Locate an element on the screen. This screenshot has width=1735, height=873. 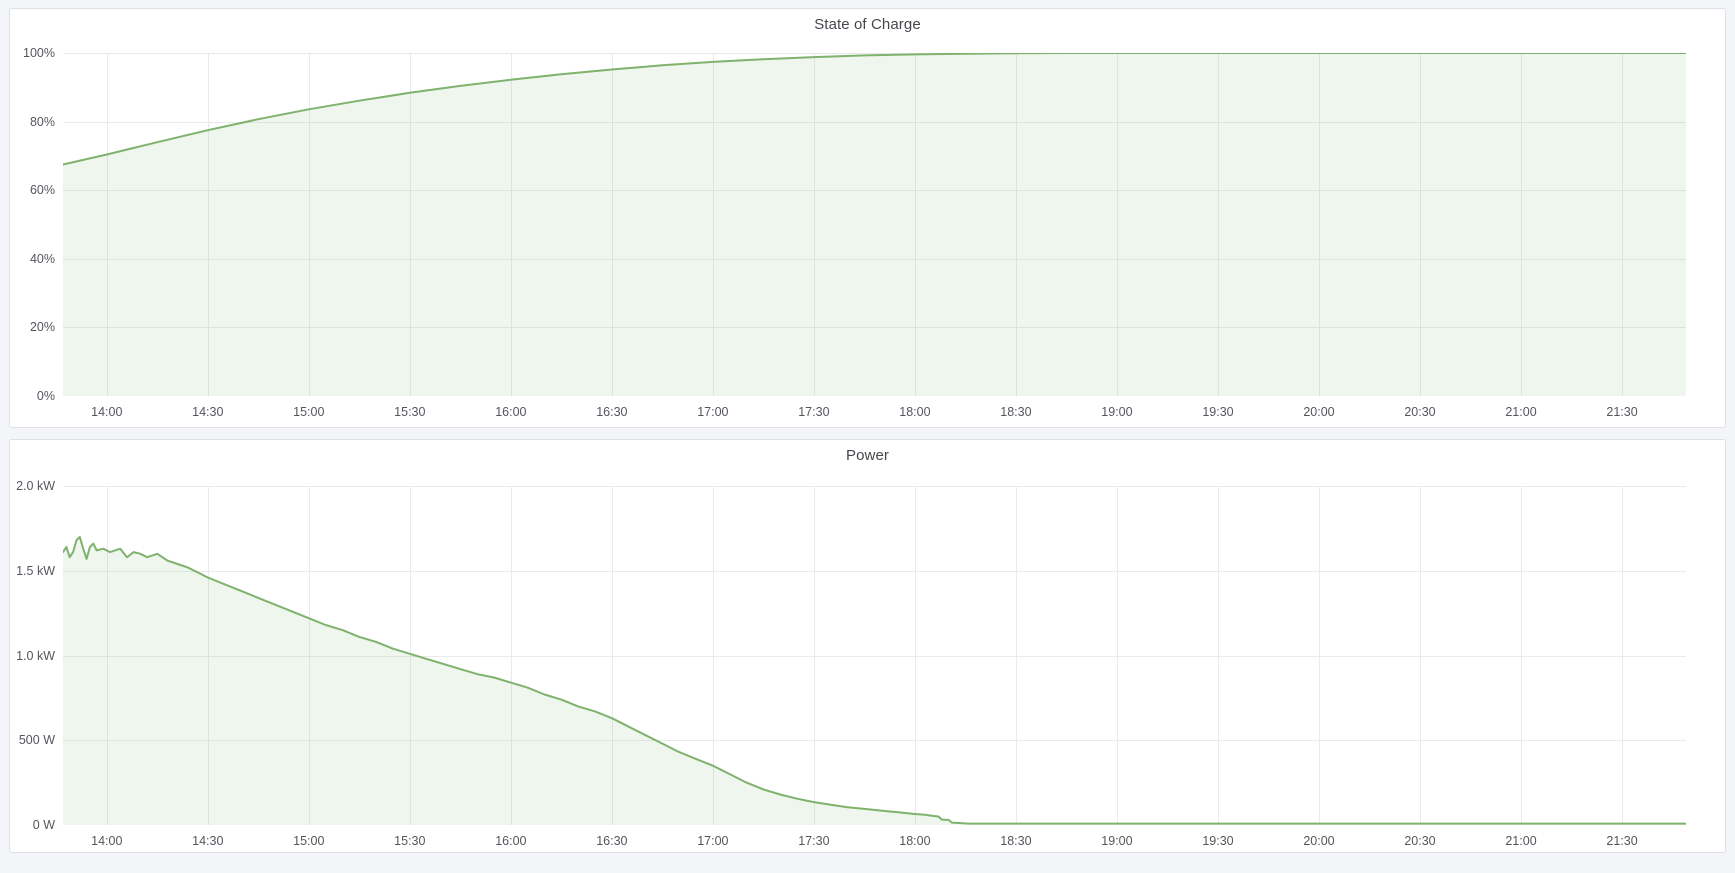
y-tick-label: 20% is located at coordinates (42, 327).